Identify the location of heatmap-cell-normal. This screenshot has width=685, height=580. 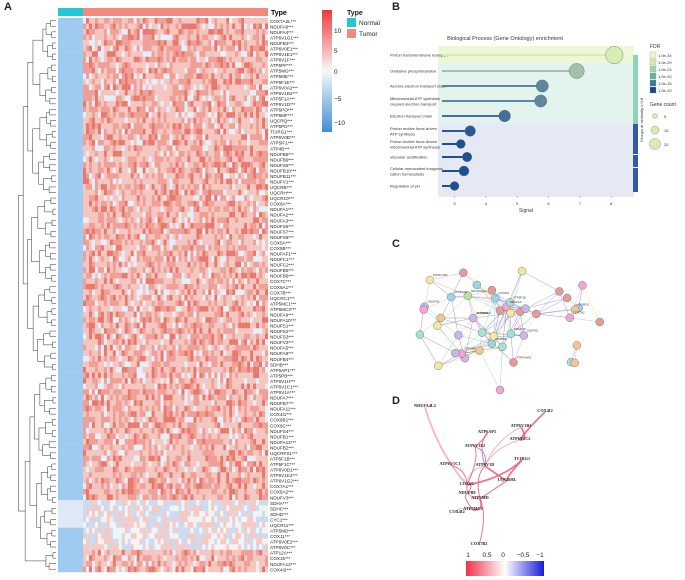
(70, 270).